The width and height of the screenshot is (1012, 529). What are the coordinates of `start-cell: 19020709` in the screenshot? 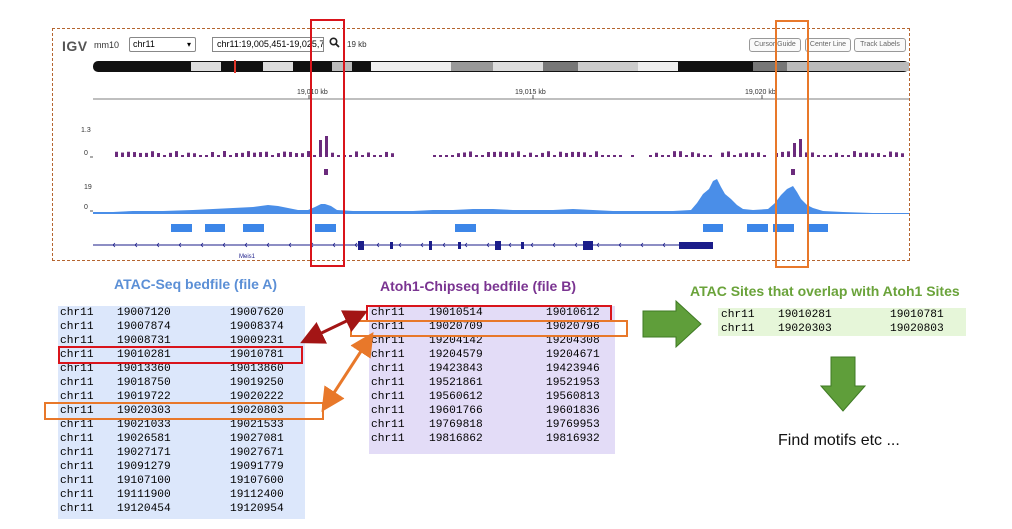 It's located at (456, 327).